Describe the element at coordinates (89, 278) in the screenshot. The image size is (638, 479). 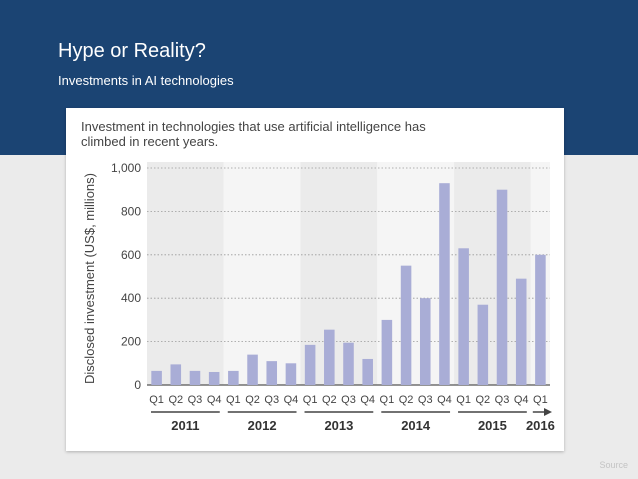
I see `y-axis-label: Disclosed investment (US$, millions)` at that location.